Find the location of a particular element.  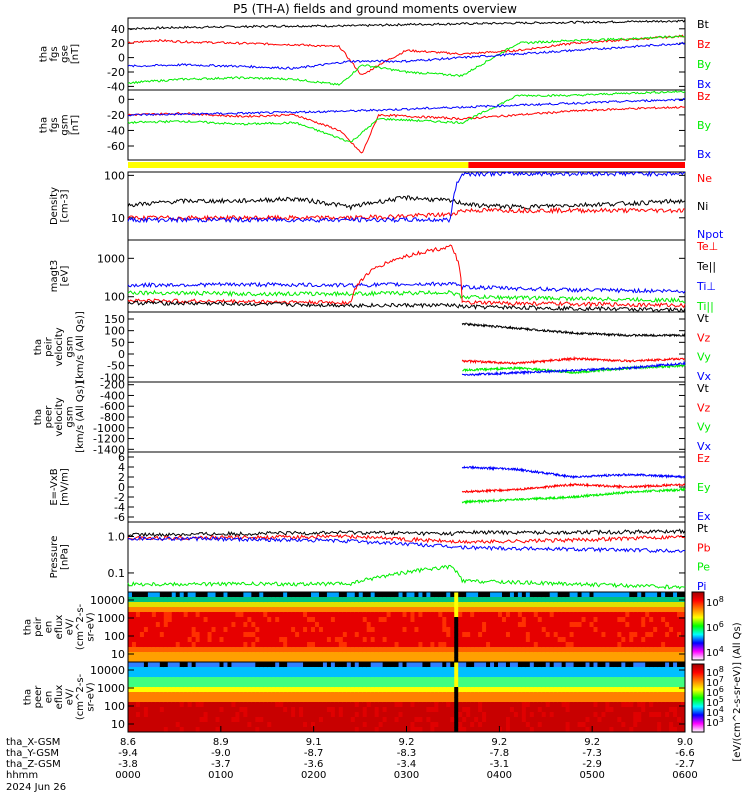

y-tick-label: 100 is located at coordinates (114, 175).